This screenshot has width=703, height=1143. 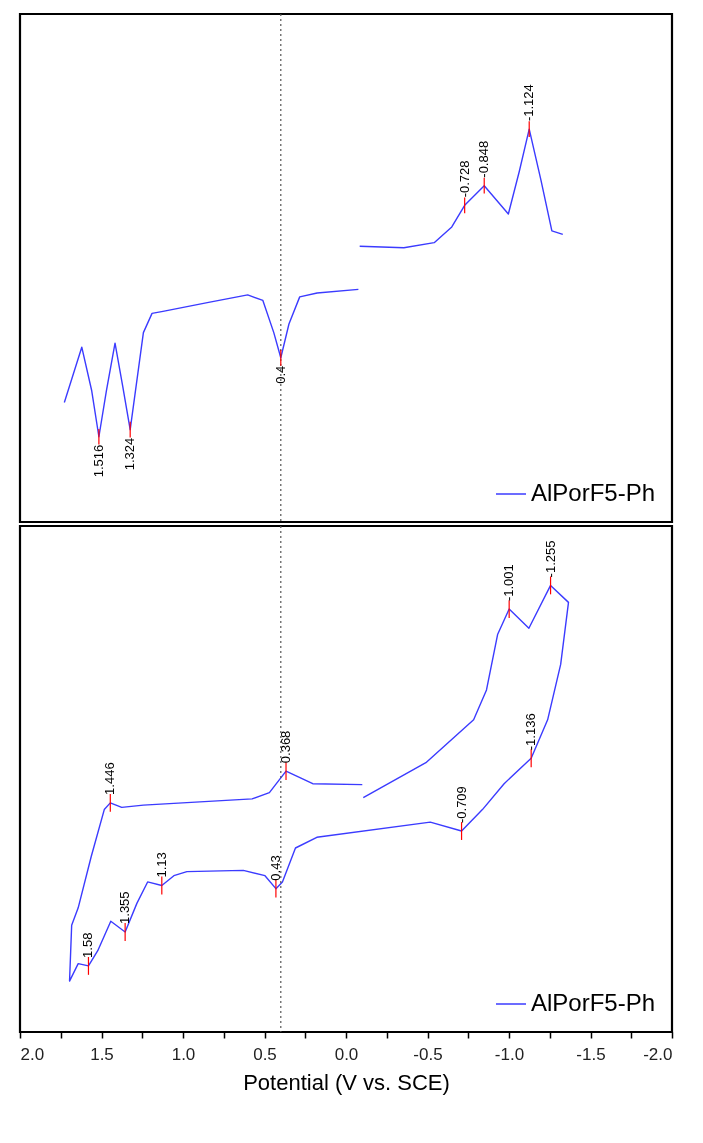 What do you see at coordinates (658, 1054) in the screenshot?
I see `x-tick-label: -2.0` at bounding box center [658, 1054].